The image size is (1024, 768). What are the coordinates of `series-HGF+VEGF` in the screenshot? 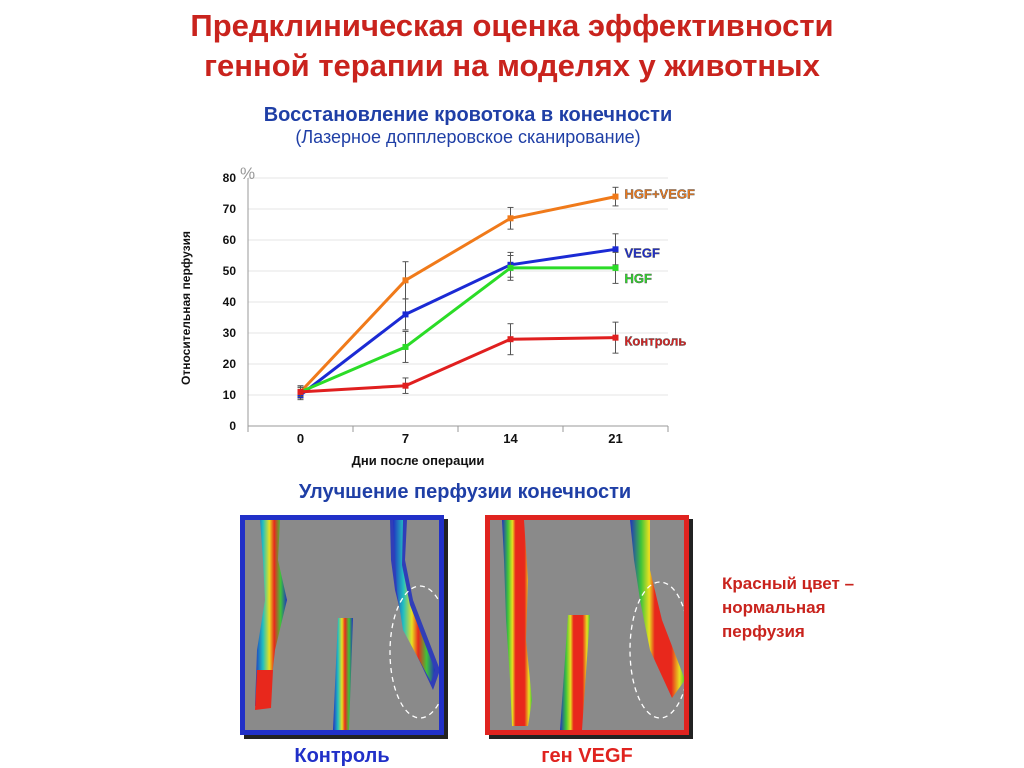 It's located at (458, 292).